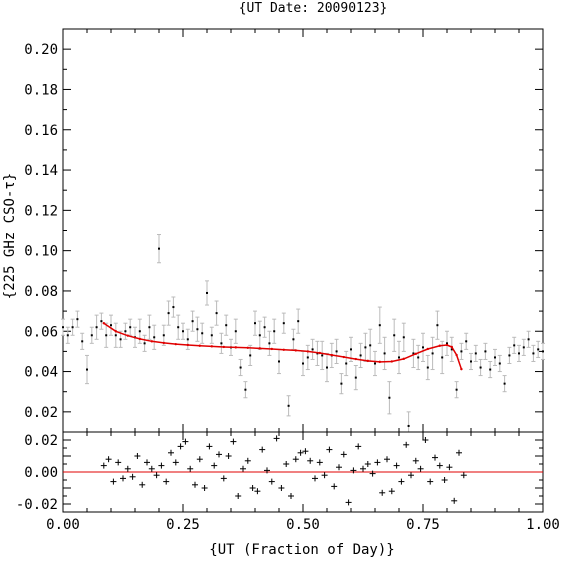 This screenshot has height=574, width=574. What do you see at coordinates (41, 50) in the screenshot?
I see `y-tick-label: 0.20` at bounding box center [41, 50].